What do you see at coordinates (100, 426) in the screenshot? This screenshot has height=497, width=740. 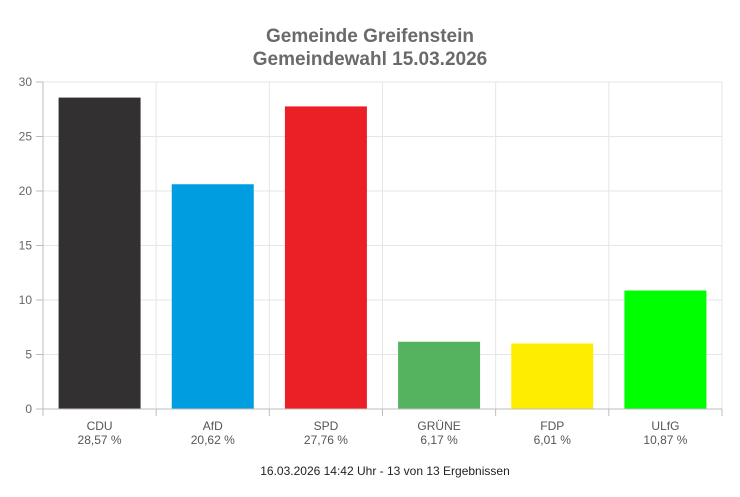 I see `x-tick-label: CDU` at bounding box center [100, 426].